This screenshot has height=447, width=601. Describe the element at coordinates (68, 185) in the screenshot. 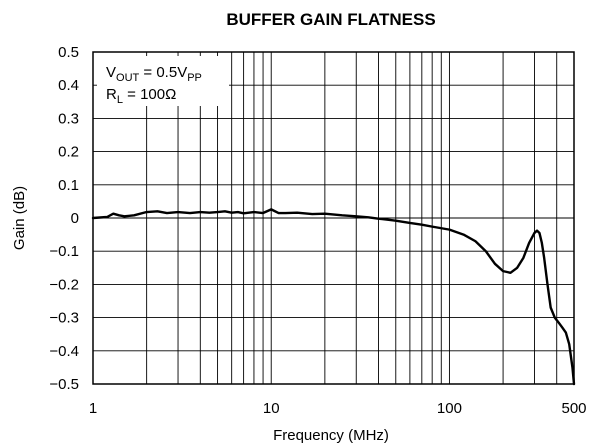

I see `y-tick-label: 0.1` at that location.